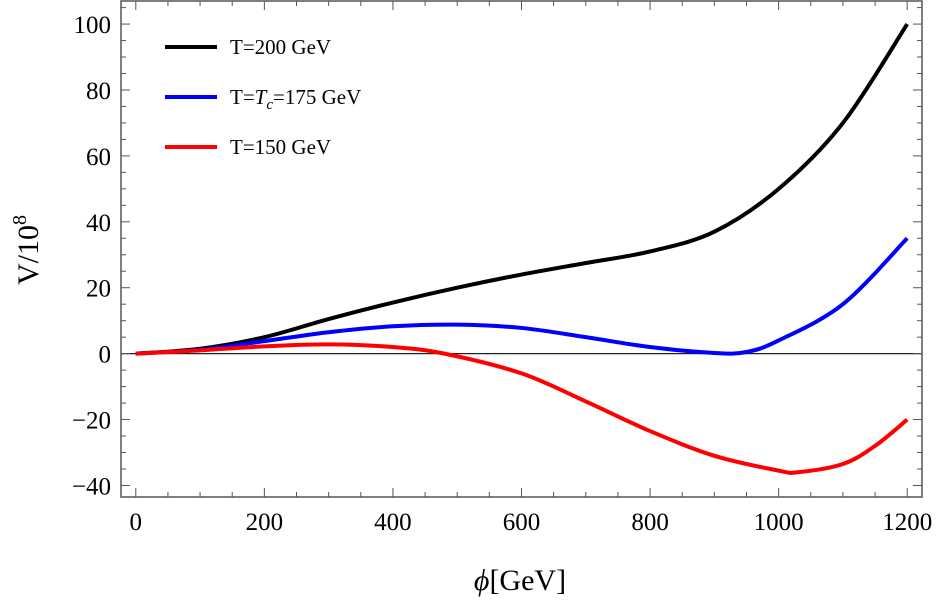 The image size is (941, 601). What do you see at coordinates (779, 522) in the screenshot?
I see `x-tick-label: 1000` at bounding box center [779, 522].